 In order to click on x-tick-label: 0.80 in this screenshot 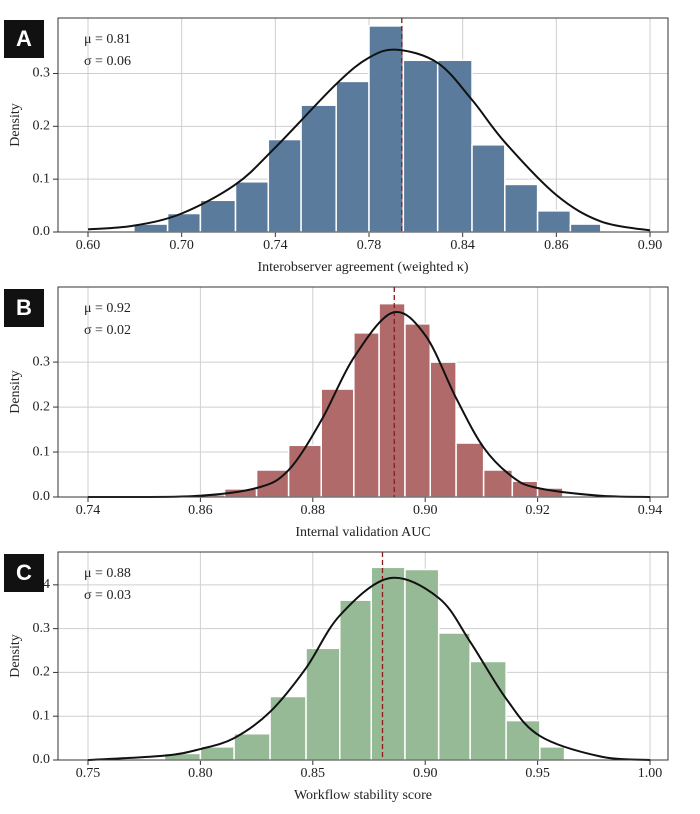, I will do `click(200, 773)`.